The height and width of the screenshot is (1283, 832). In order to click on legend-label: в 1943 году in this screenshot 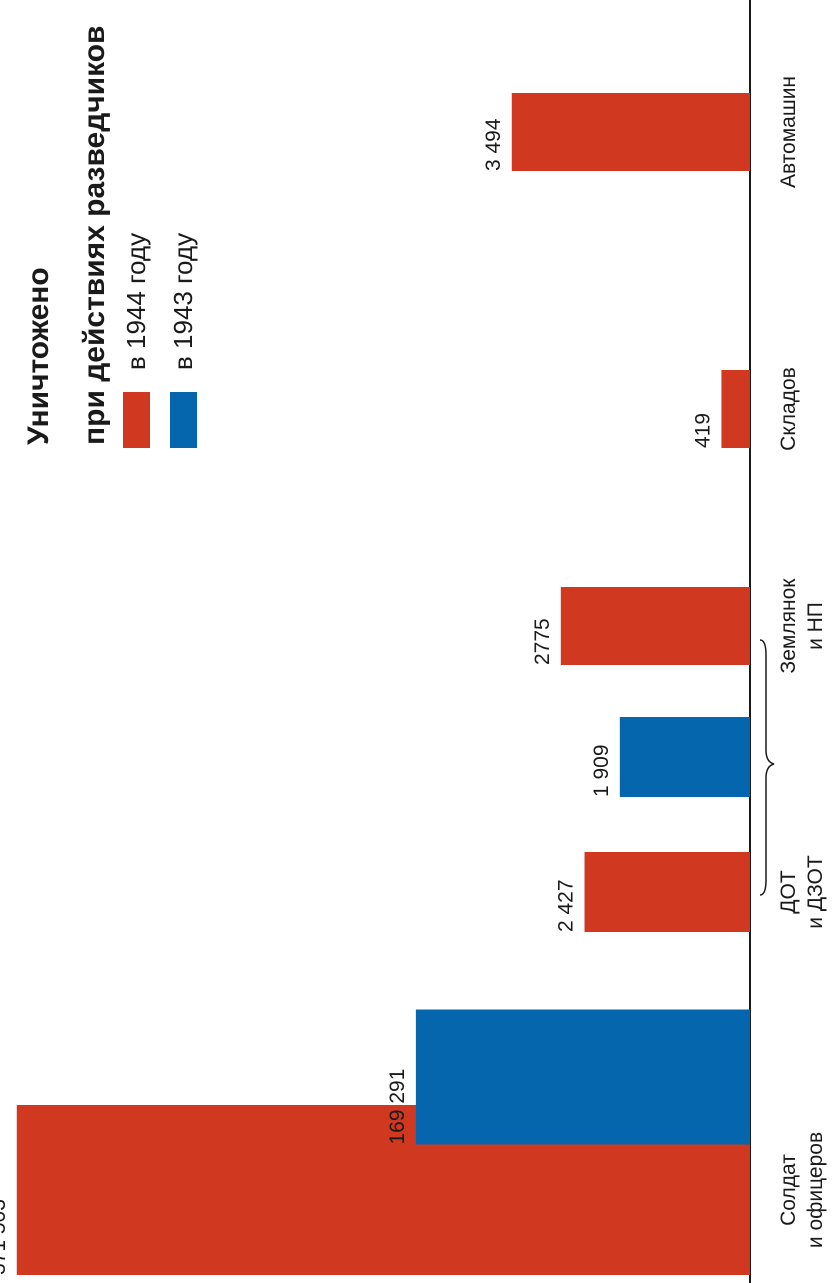, I will do `click(183, 301)`.